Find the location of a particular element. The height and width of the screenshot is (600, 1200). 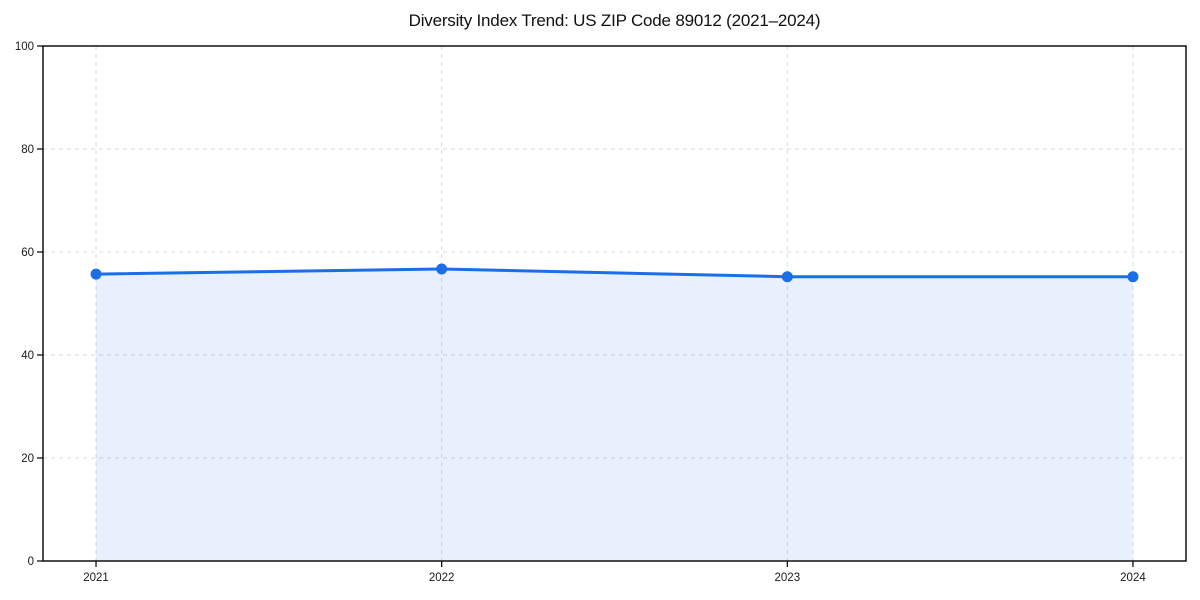

y-tick-label: 80 is located at coordinates (27, 150).